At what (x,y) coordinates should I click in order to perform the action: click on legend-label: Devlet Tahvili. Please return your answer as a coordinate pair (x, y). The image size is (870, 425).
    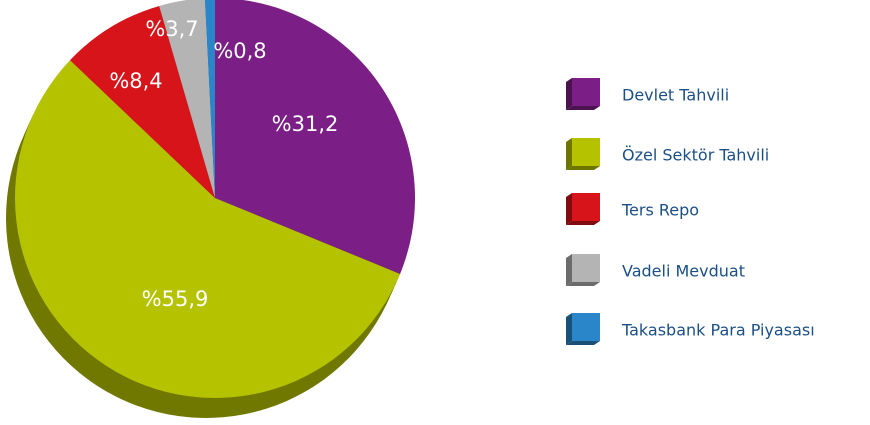
    Looking at the image, I should click on (675, 95).